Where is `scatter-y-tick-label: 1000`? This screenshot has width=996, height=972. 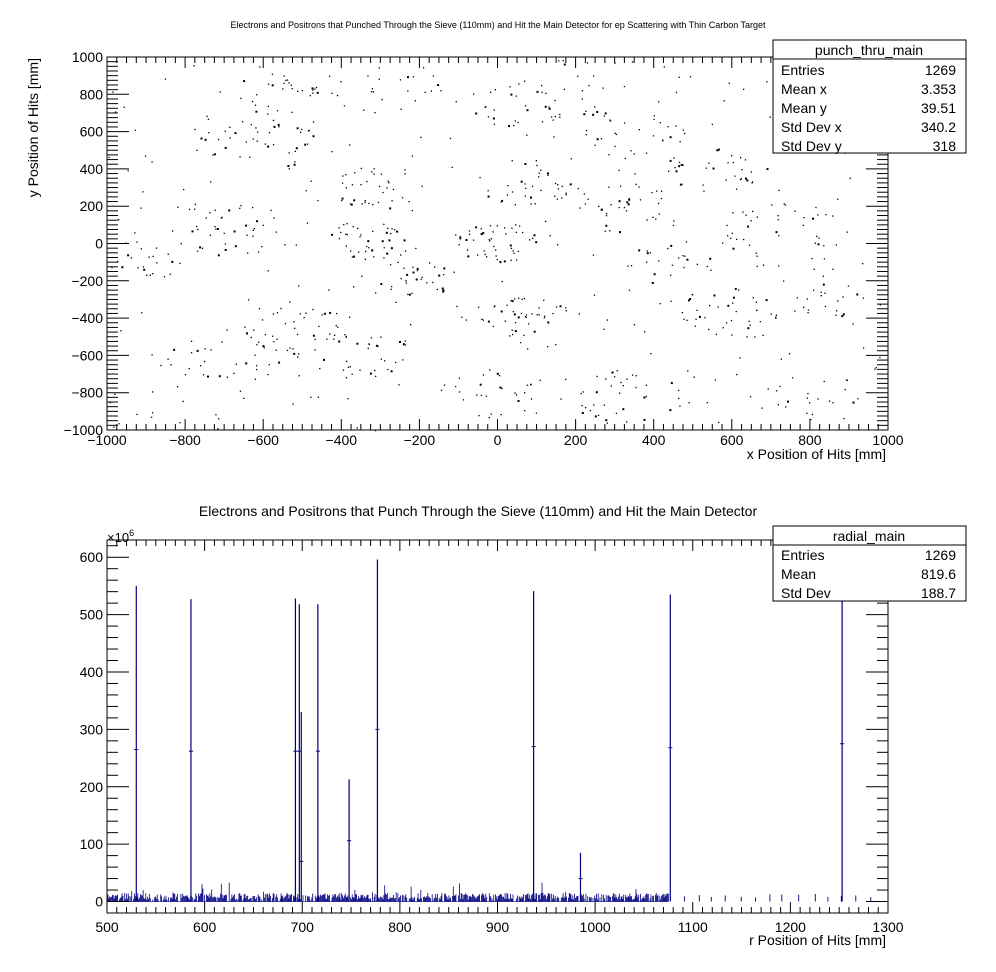
scatter-y-tick-label: 1000 is located at coordinates (87, 57).